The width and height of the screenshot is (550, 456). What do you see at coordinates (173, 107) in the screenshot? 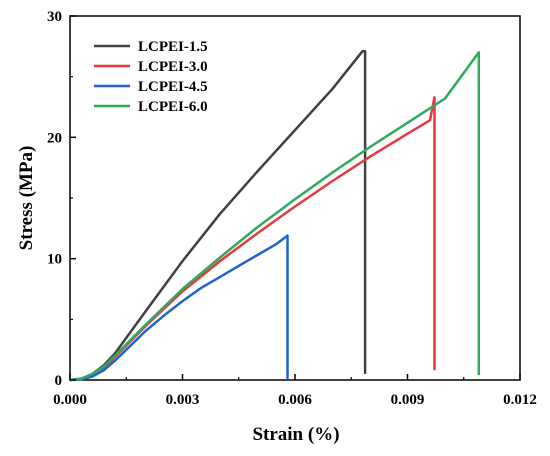
I see `legend-label: LCPEI-6.0` at bounding box center [173, 107].